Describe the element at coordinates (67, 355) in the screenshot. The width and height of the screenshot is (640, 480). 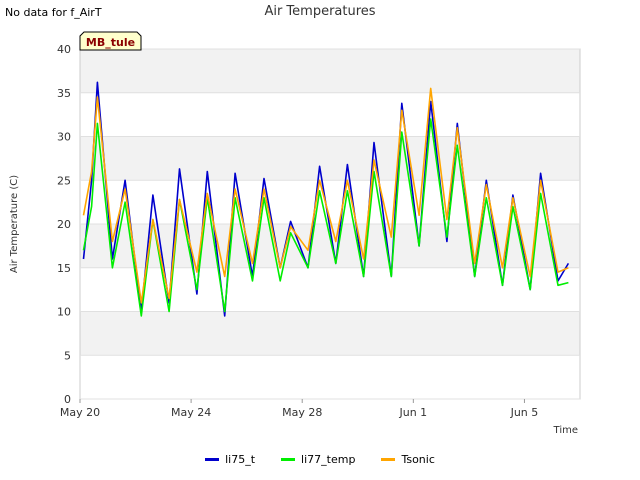
I see `y-tick-5: 5` at that location.